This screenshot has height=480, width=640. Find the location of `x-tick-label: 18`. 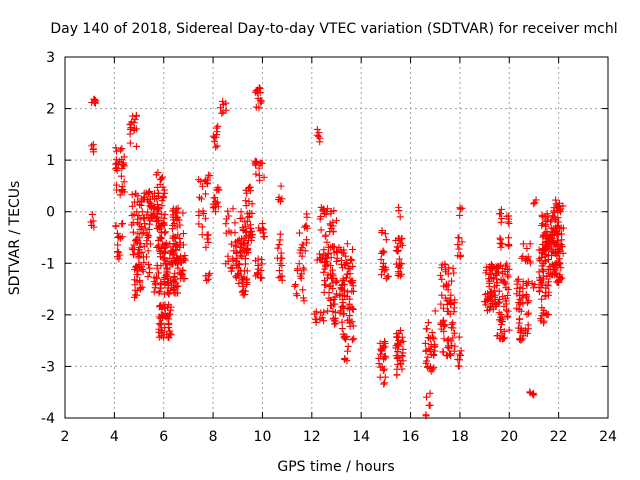

x-tick-label: 18 is located at coordinates (460, 437).